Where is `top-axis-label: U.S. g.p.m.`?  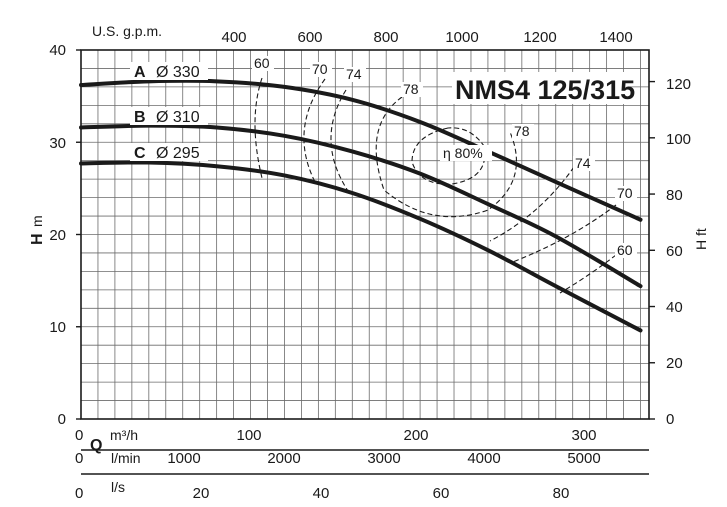 top-axis-label: U.S. g.p.m. is located at coordinates (127, 31).